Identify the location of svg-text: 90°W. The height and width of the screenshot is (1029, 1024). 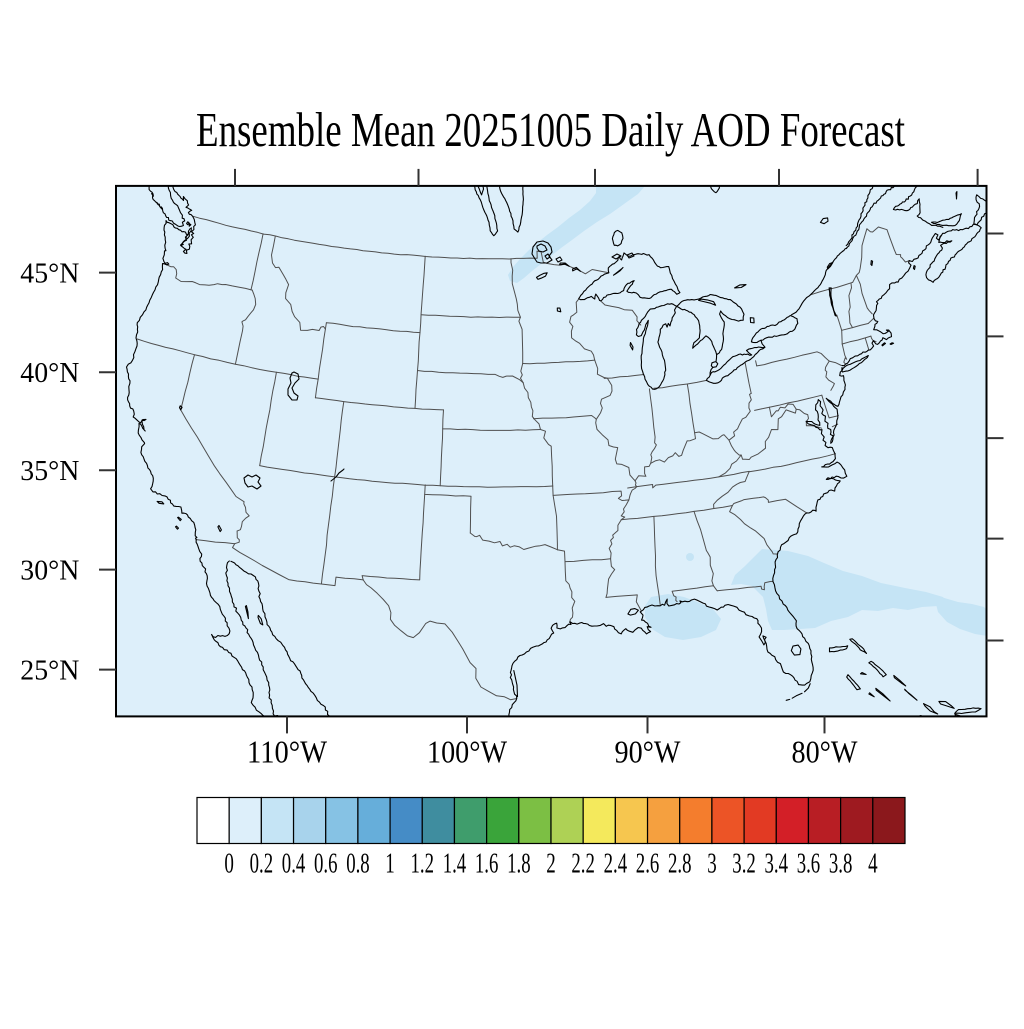
(648, 752).